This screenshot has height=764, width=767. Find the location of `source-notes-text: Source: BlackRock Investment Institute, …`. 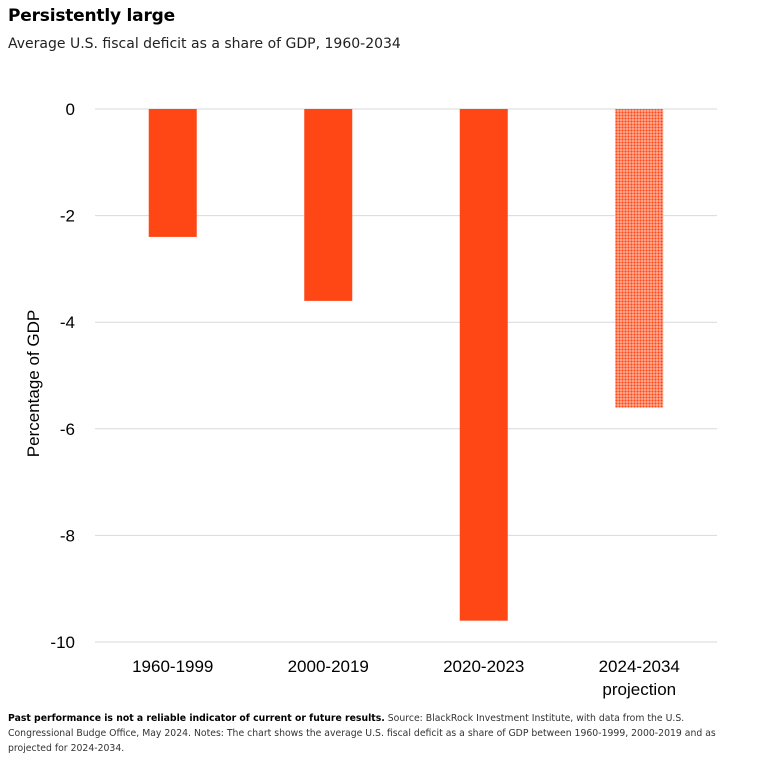

source-notes-text: Source: BlackRock Investment Institute, … is located at coordinates (362, 733).